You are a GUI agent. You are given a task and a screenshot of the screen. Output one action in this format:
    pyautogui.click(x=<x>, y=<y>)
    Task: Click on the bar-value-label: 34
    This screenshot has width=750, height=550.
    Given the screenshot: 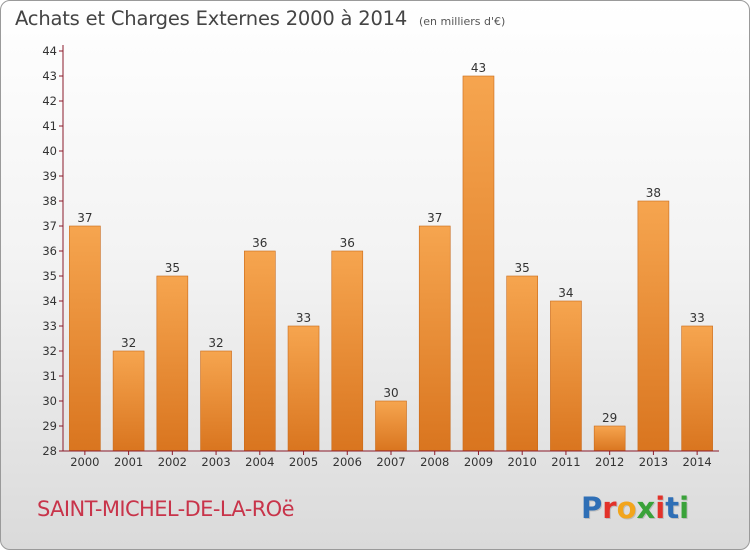 What is the action you would take?
    pyautogui.click(x=565, y=293)
    